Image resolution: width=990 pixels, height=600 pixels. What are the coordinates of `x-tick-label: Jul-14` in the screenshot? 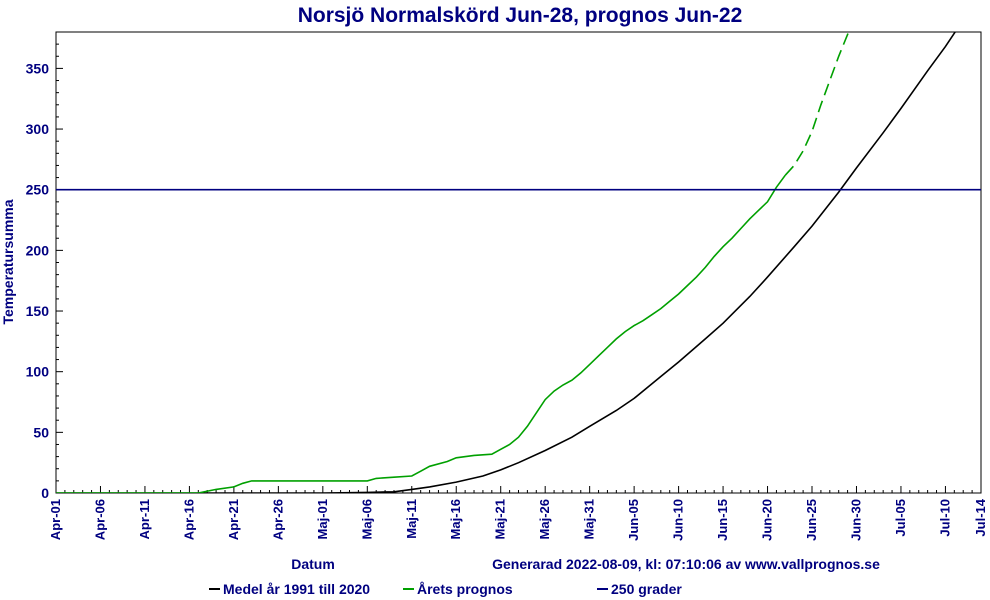 It's located at (980, 517).